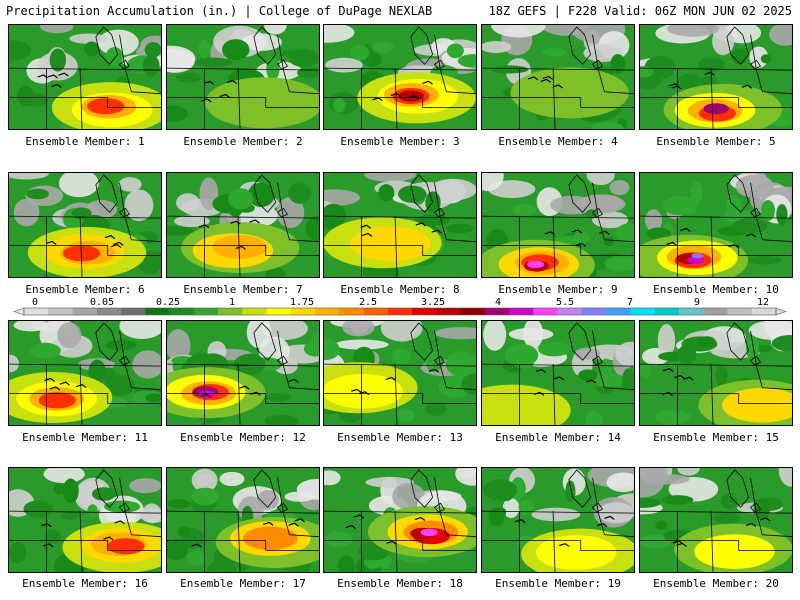 This screenshot has width=800, height=600. I want to click on ensemble-member-label: Ensemble Member: 14, so click(558, 437).